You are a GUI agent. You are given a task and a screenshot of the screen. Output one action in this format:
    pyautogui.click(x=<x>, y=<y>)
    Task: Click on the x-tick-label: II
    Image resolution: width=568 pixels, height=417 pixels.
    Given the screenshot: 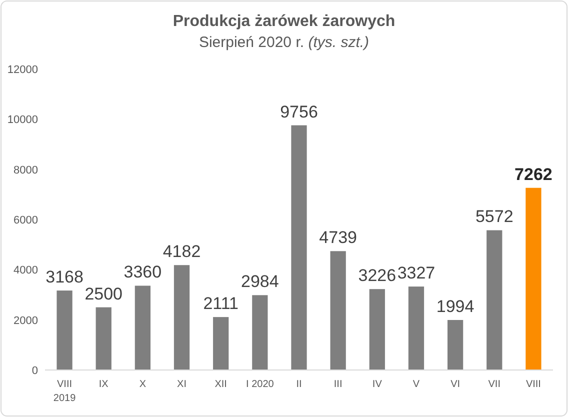 What is the action you would take?
    pyautogui.click(x=299, y=384)
    